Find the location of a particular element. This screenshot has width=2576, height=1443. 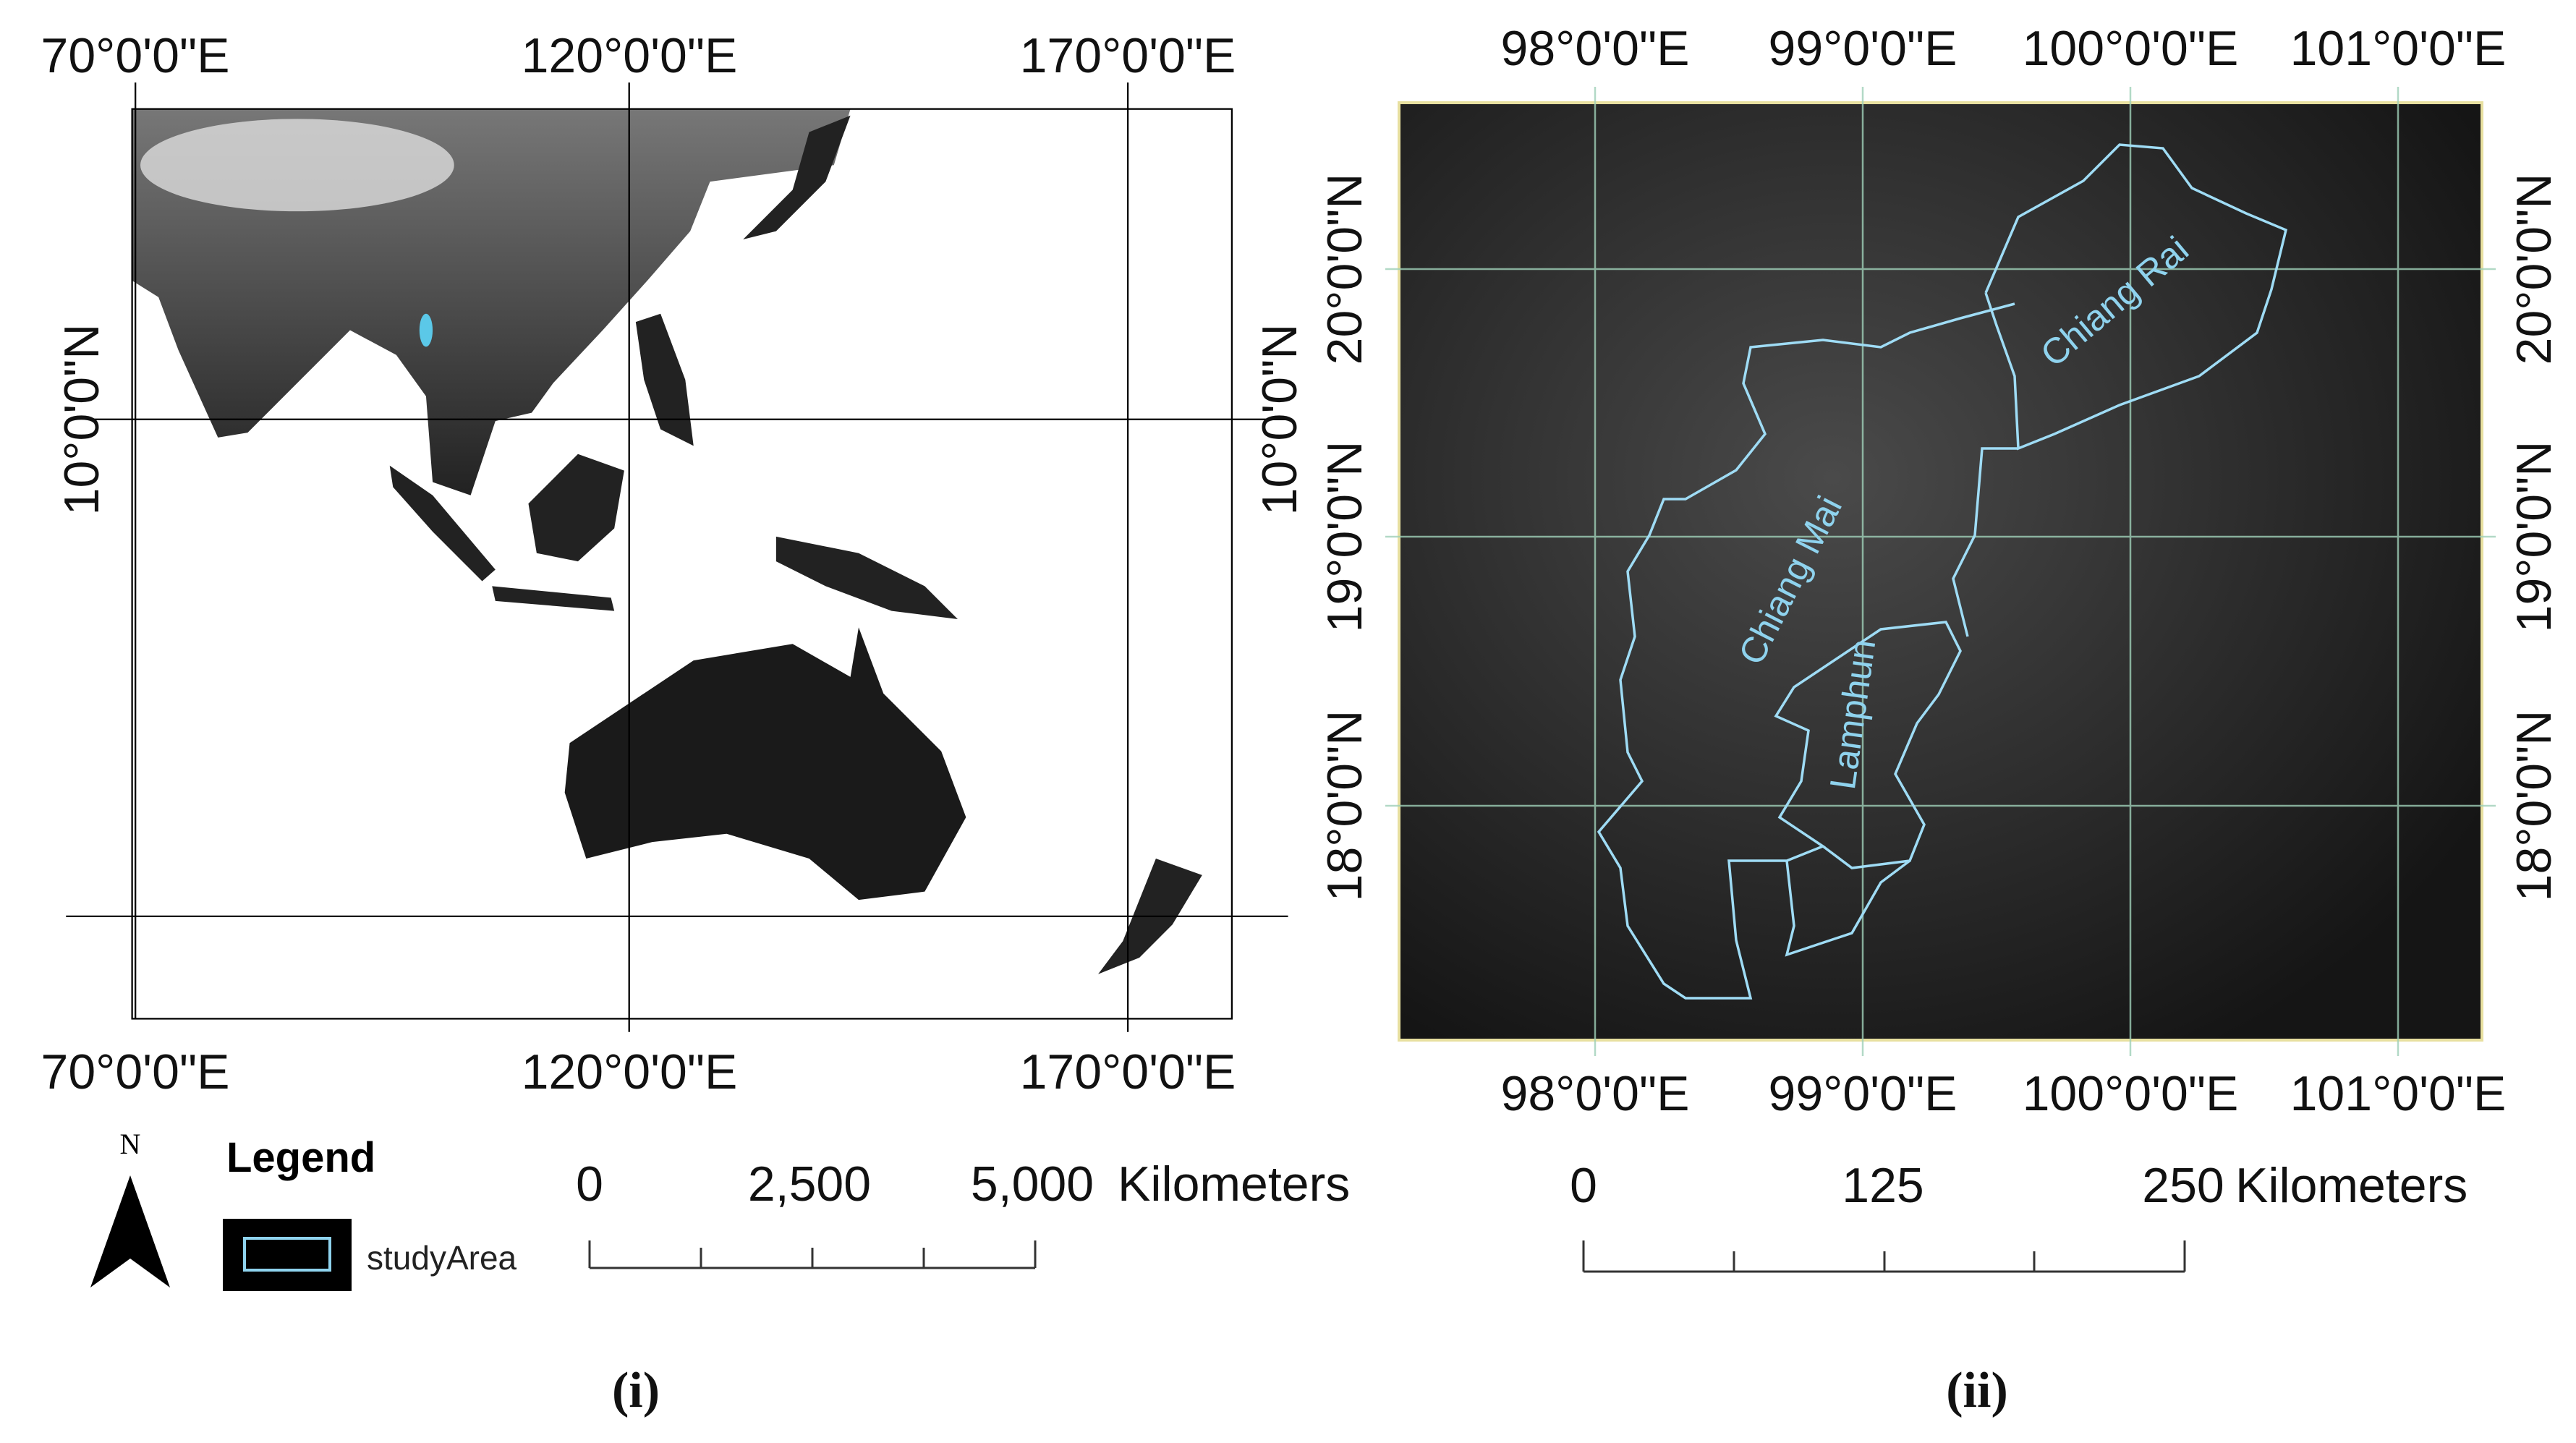

north-arrow is located at coordinates (130, 1231).